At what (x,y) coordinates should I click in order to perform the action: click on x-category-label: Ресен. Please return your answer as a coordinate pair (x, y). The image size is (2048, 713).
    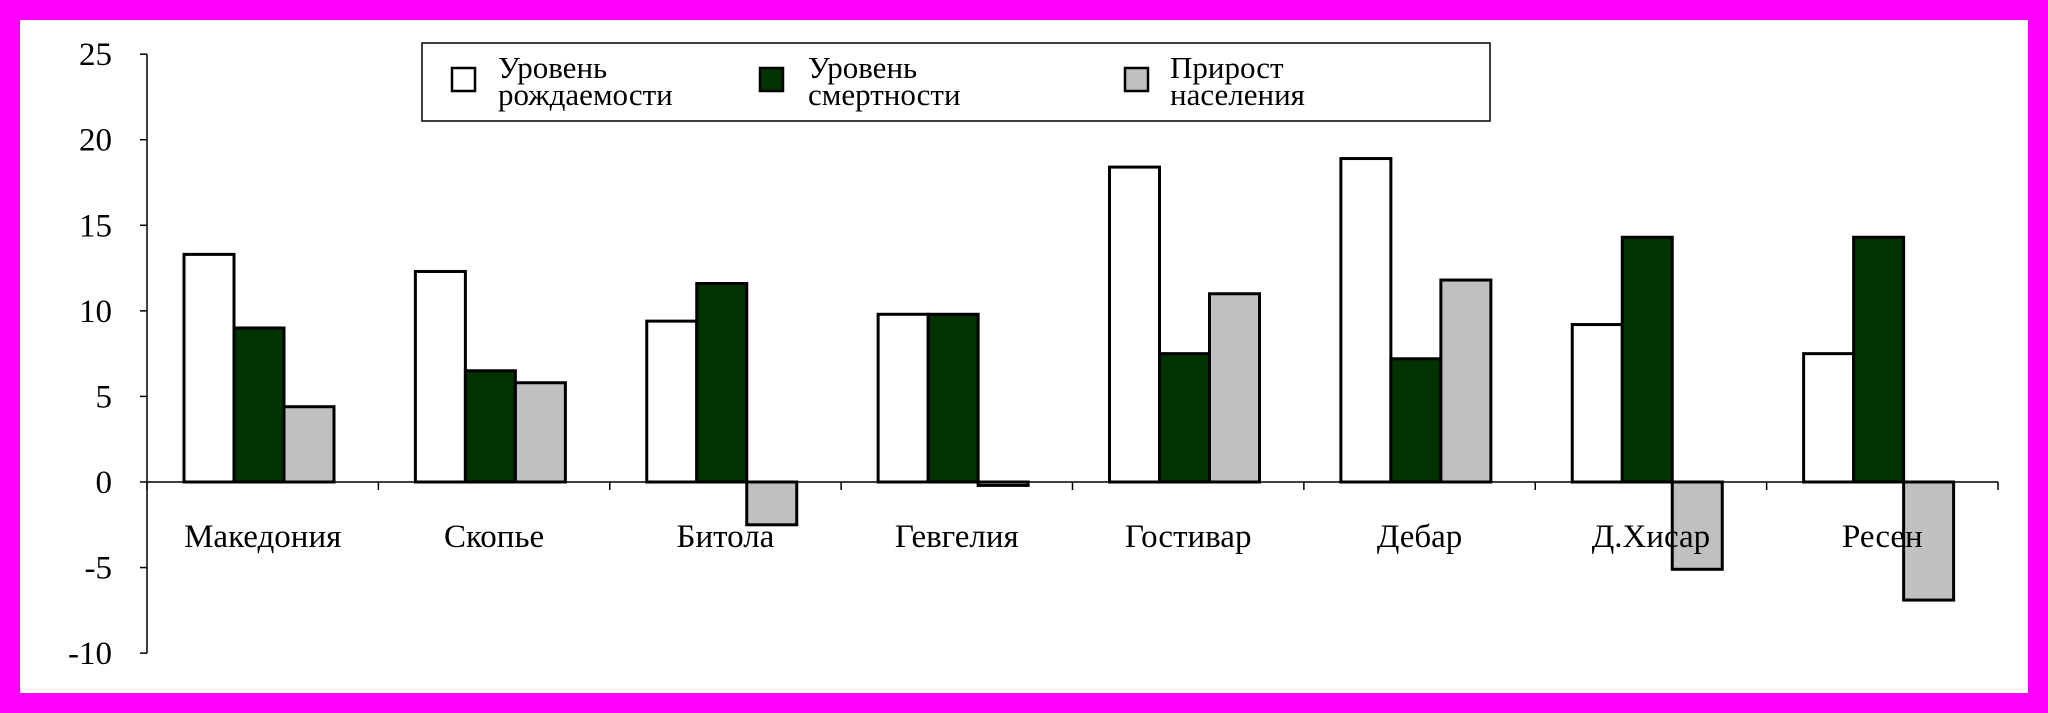
    Looking at the image, I should click on (1882, 537).